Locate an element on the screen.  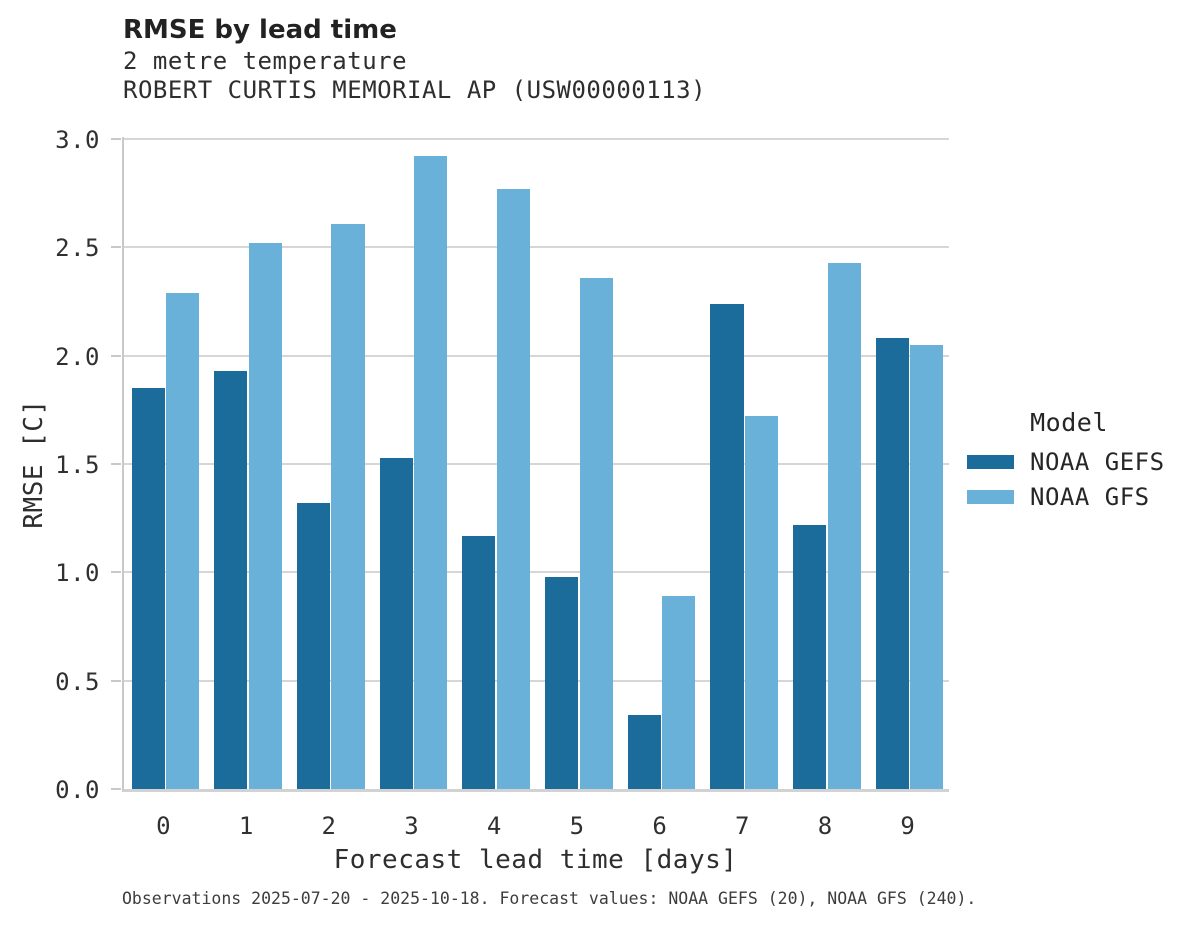
x-tick-label: 4 is located at coordinates (494, 826).